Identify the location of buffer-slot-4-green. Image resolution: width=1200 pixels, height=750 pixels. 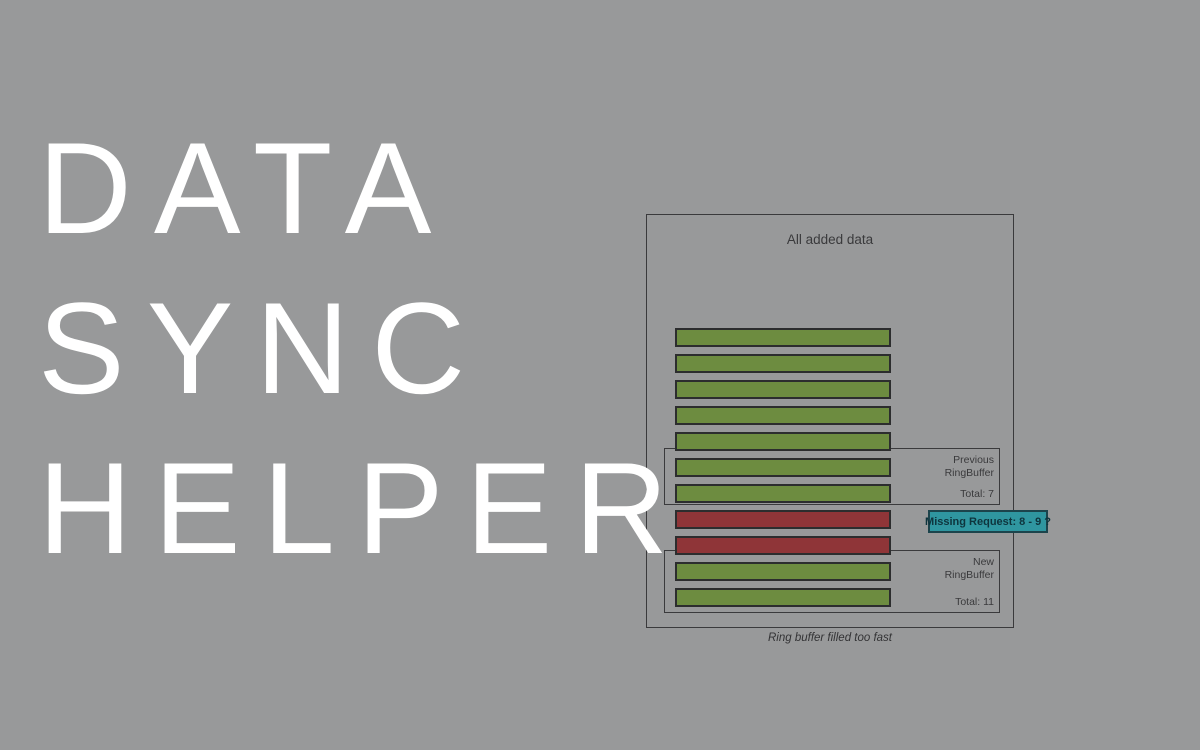
(783, 415).